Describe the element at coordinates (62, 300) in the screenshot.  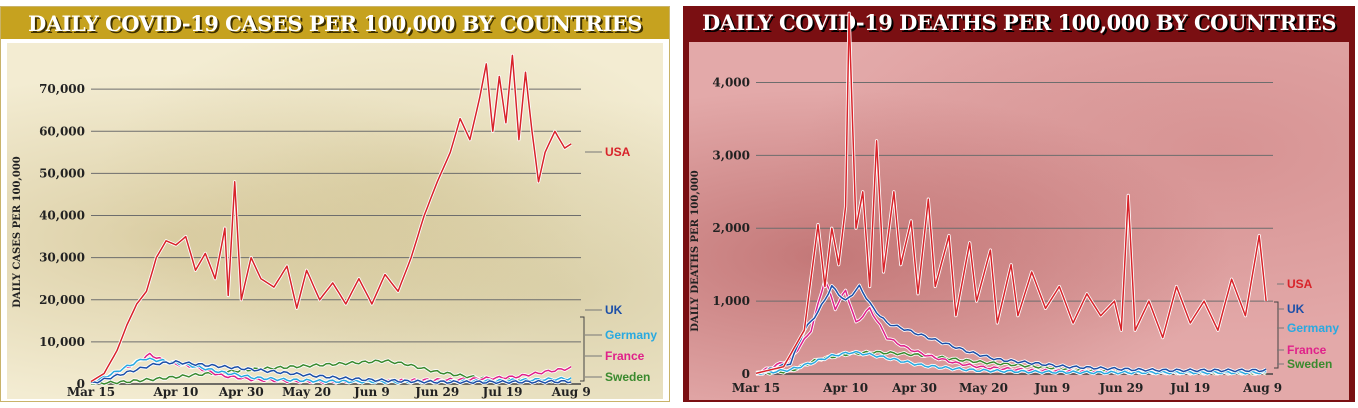
I see `y-tick-label: 20,000` at that location.